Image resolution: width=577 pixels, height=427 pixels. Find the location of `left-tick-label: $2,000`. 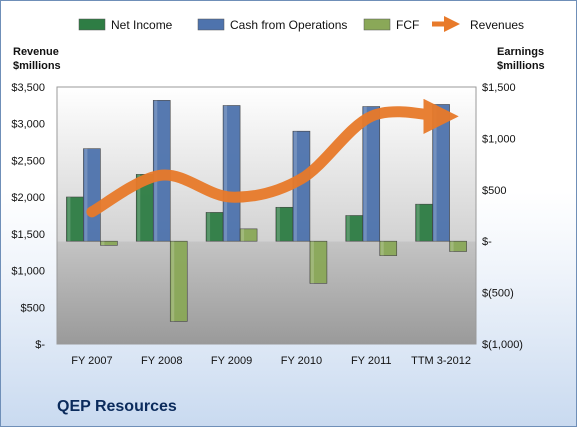

left-tick-label: $2,000 is located at coordinates (28, 198).